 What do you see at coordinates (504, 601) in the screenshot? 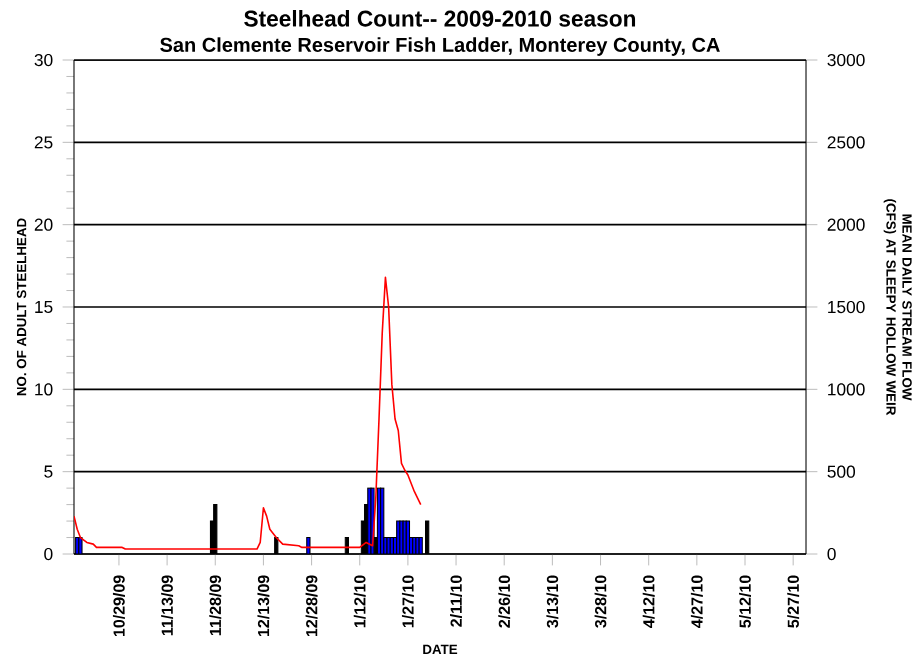
I see `x-tick-label: 2/26/10` at bounding box center [504, 601].